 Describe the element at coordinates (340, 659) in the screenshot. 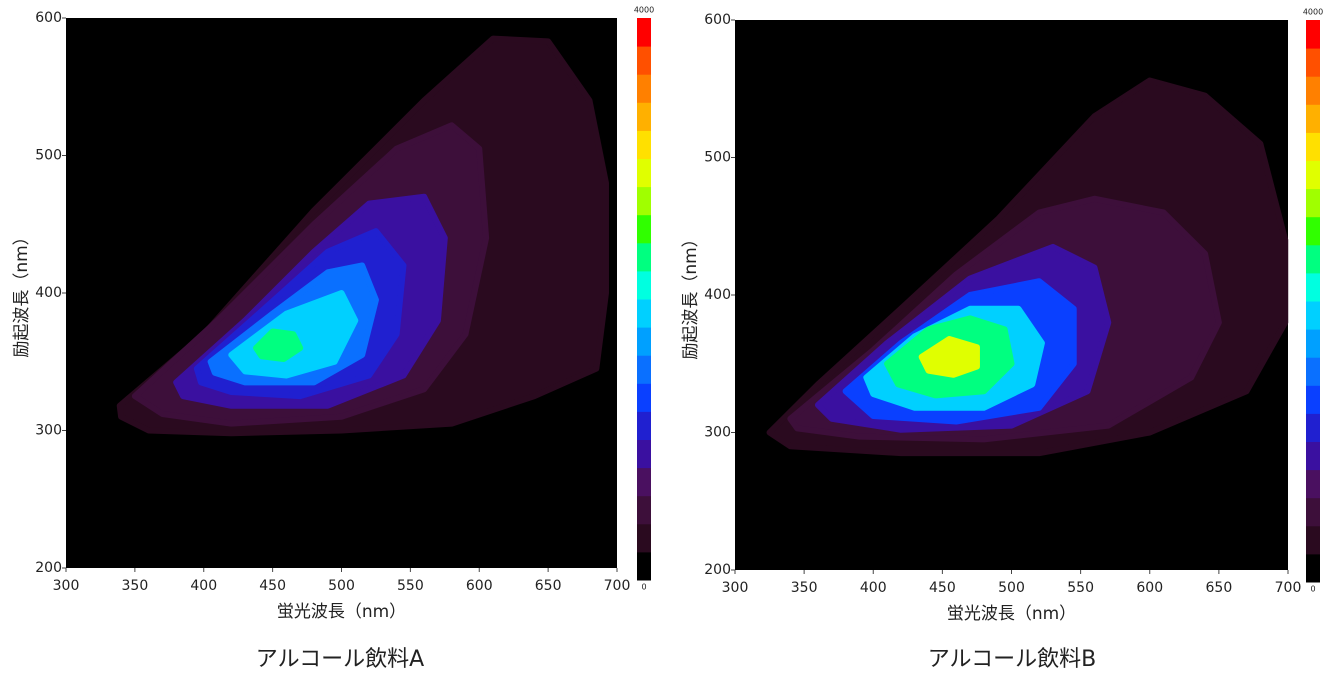

I see `caption: アルコール飲料A` at that location.